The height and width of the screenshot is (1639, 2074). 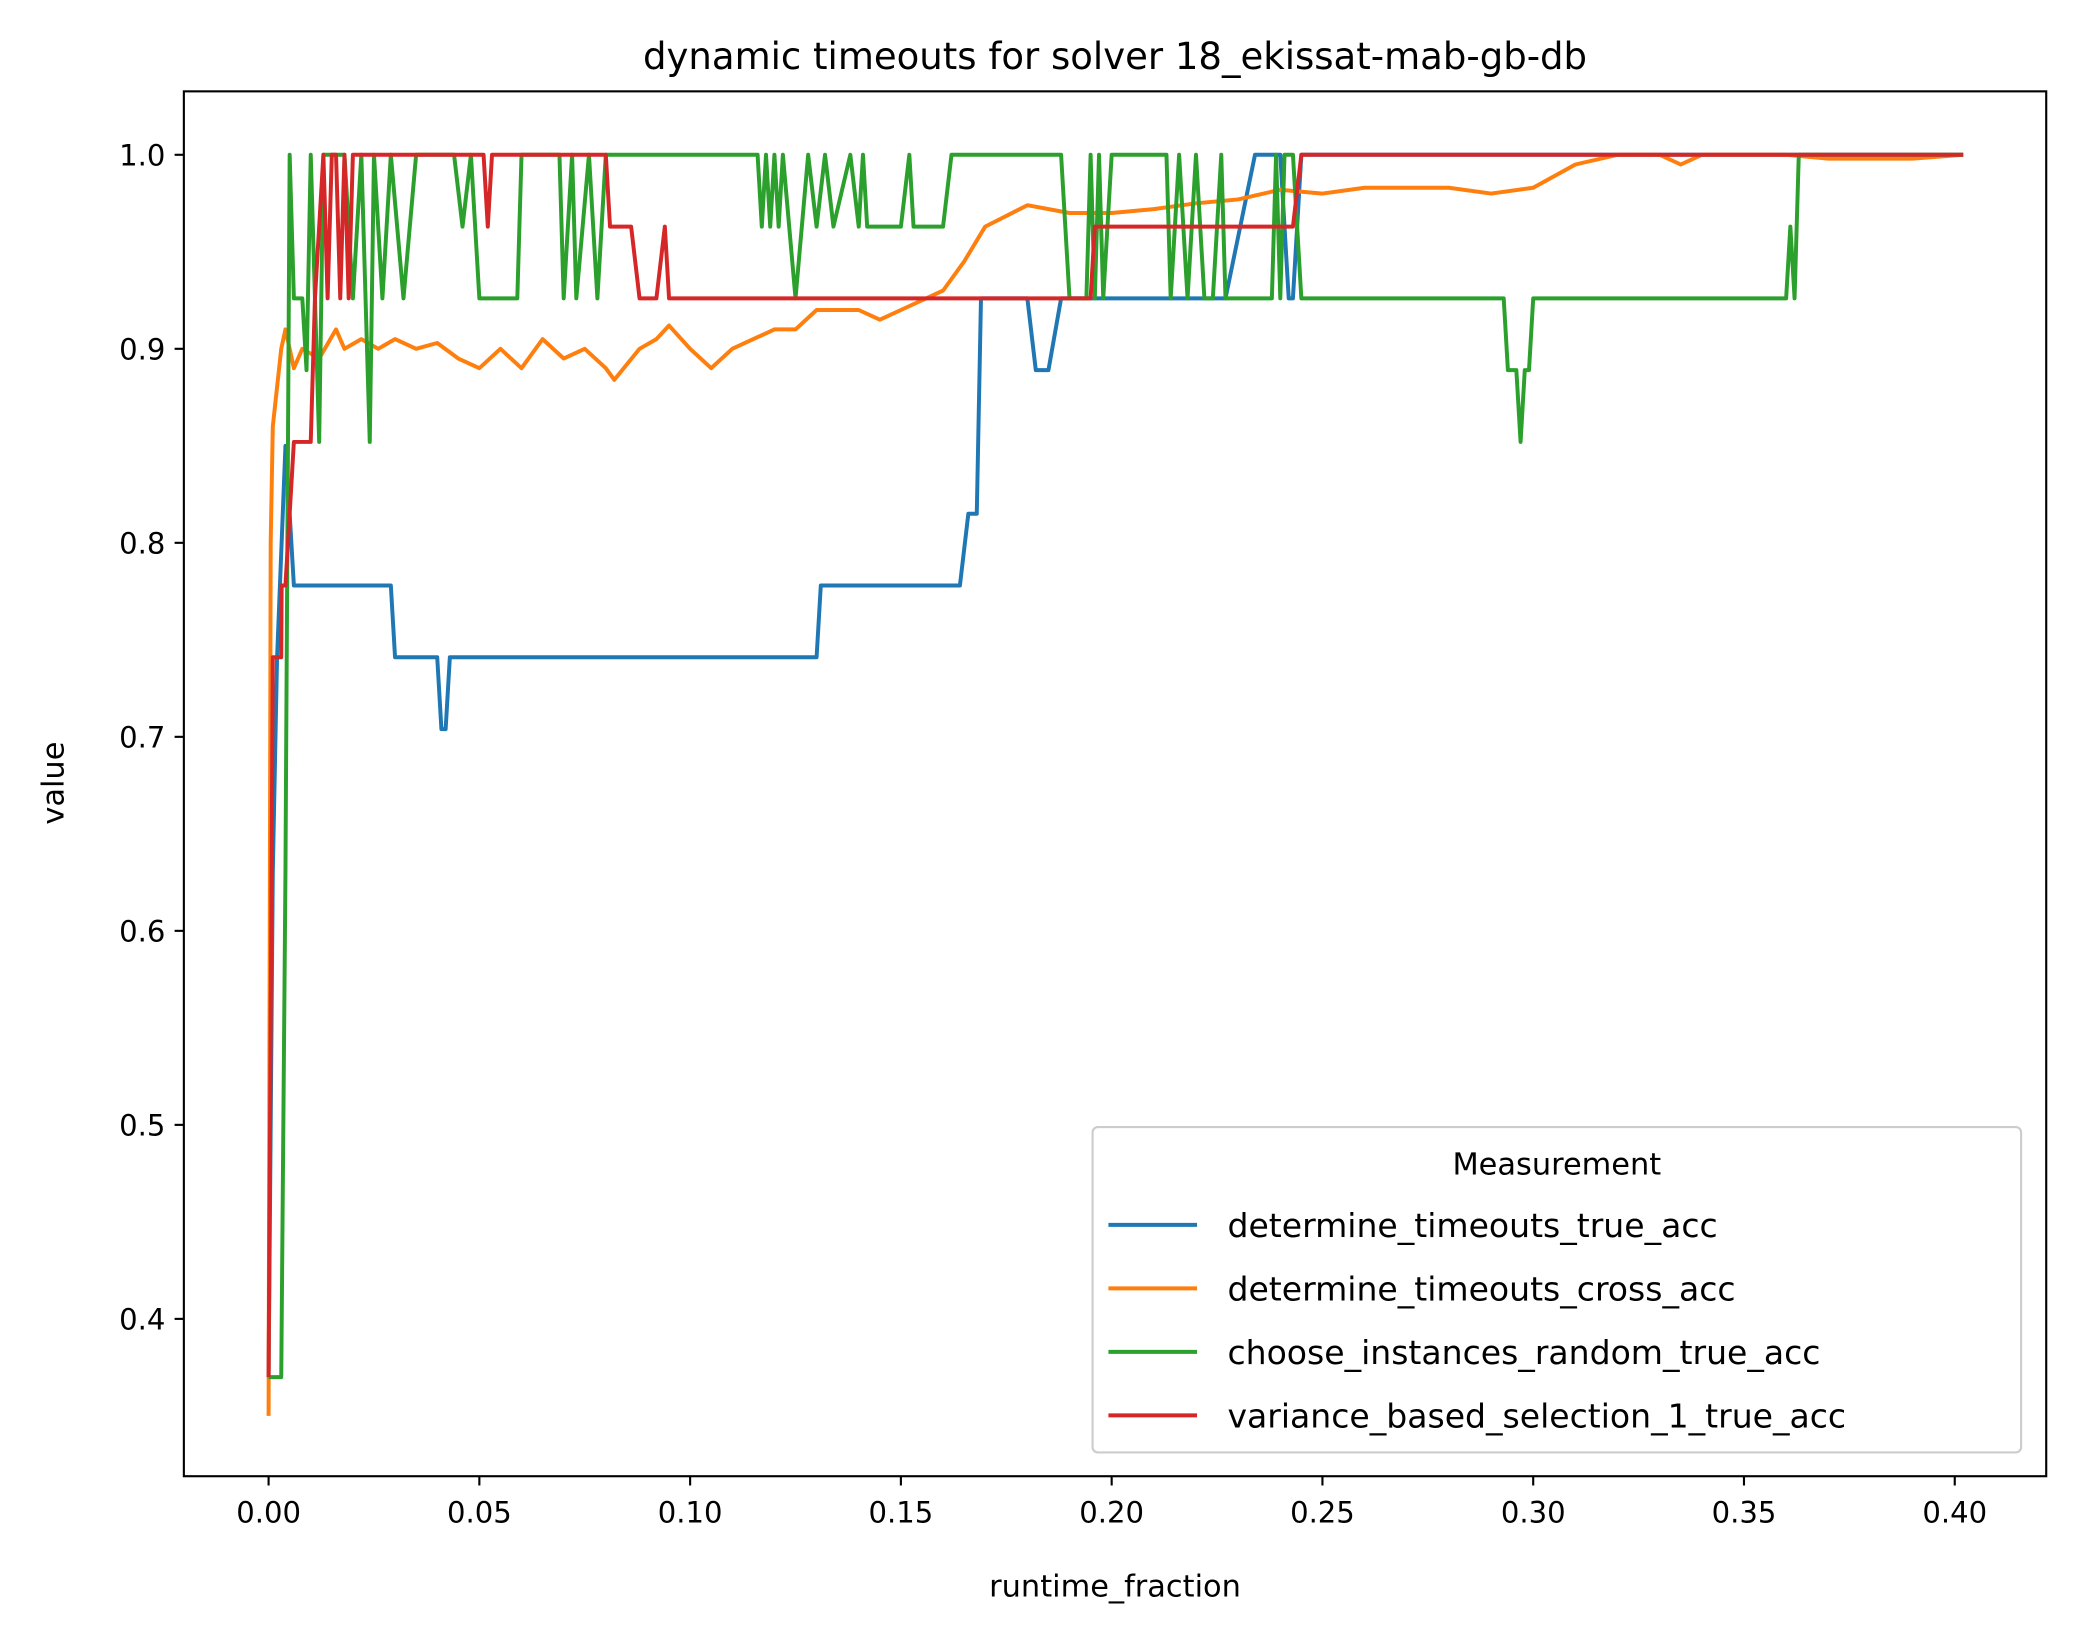 I want to click on x-tick-label: 0.25, so click(x=1322, y=1513).